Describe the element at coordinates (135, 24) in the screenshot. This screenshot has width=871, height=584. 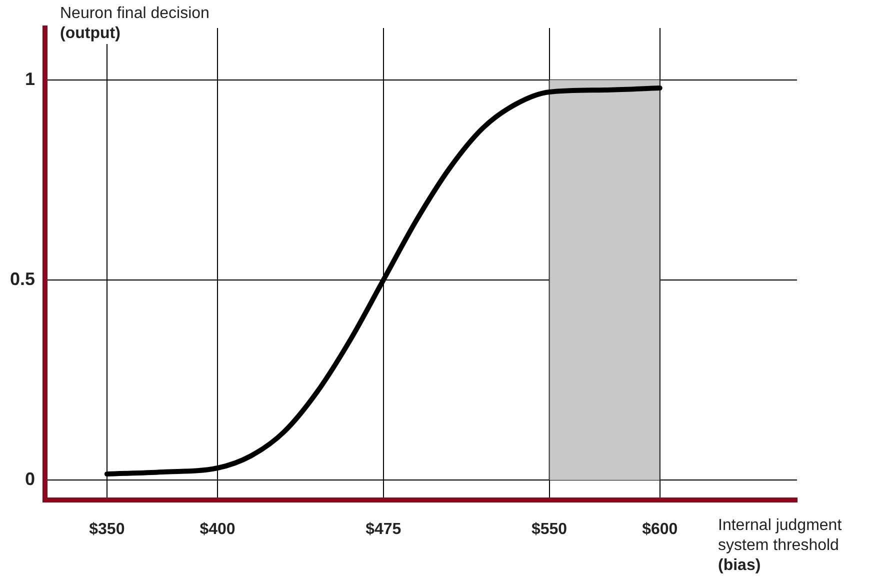
I see `y-axis-title: Neuron final decision (output)` at that location.